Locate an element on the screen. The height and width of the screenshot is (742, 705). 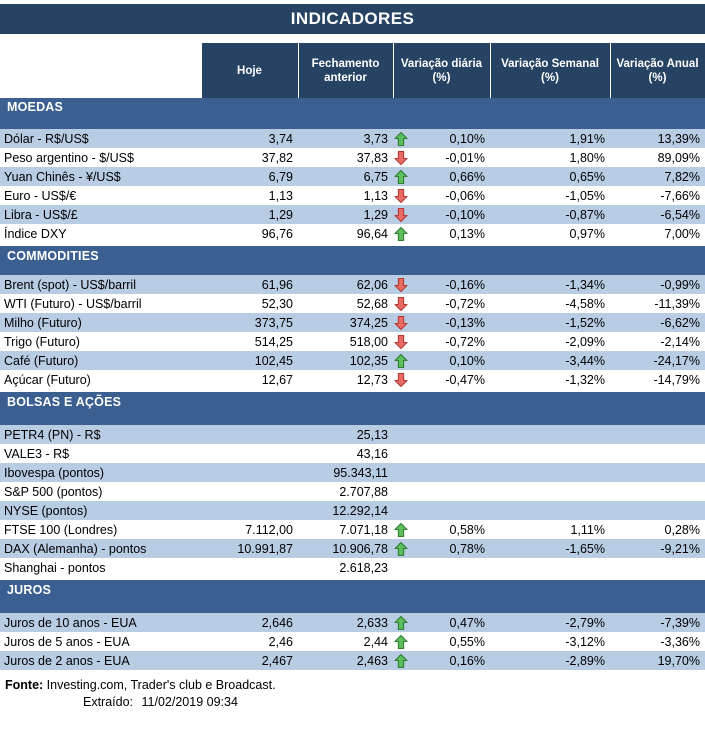
cell-variacao-semanal: -3,44% is located at coordinates (550, 360).